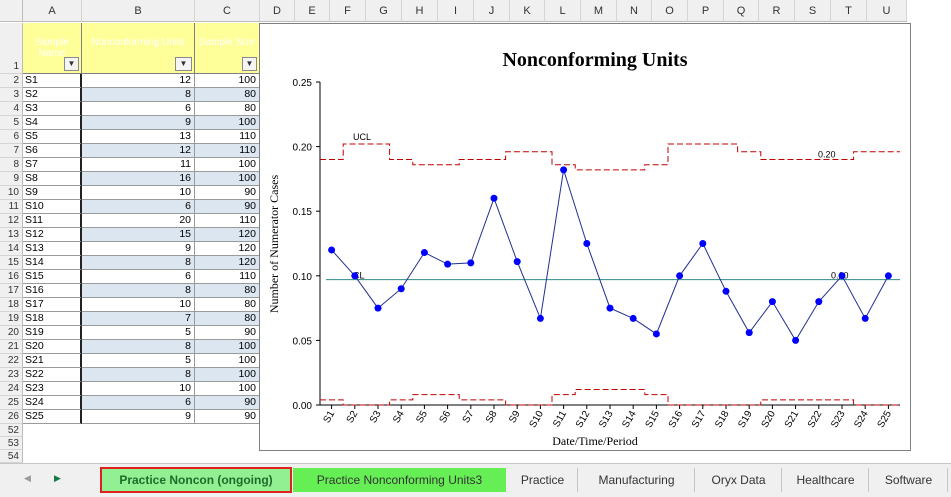 This screenshot has width=951, height=497. What do you see at coordinates (399, 480) in the screenshot?
I see `tab-practice-nonconforming-units3: Practice Nonconforming Units3` at bounding box center [399, 480].